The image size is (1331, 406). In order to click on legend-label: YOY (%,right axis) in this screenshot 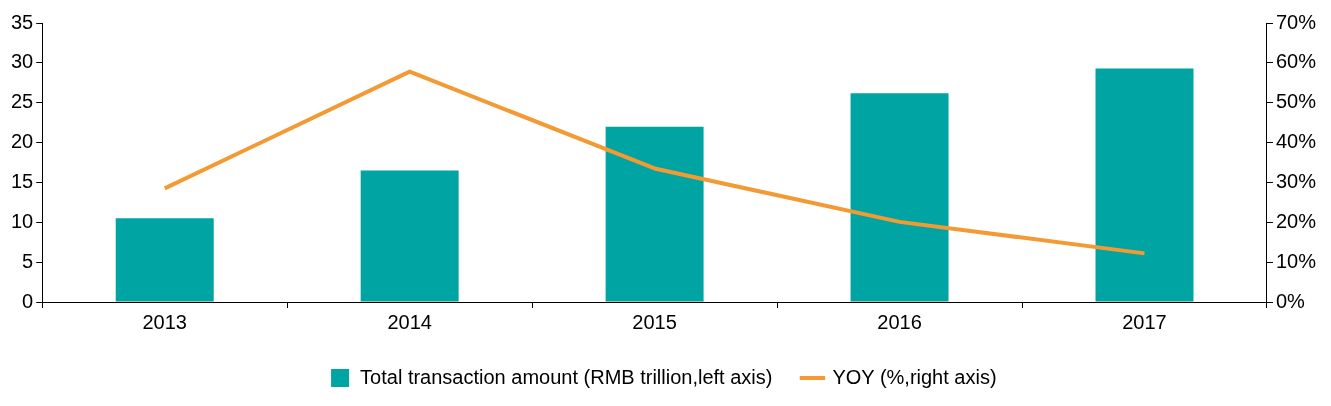, I will do `click(914, 376)`.